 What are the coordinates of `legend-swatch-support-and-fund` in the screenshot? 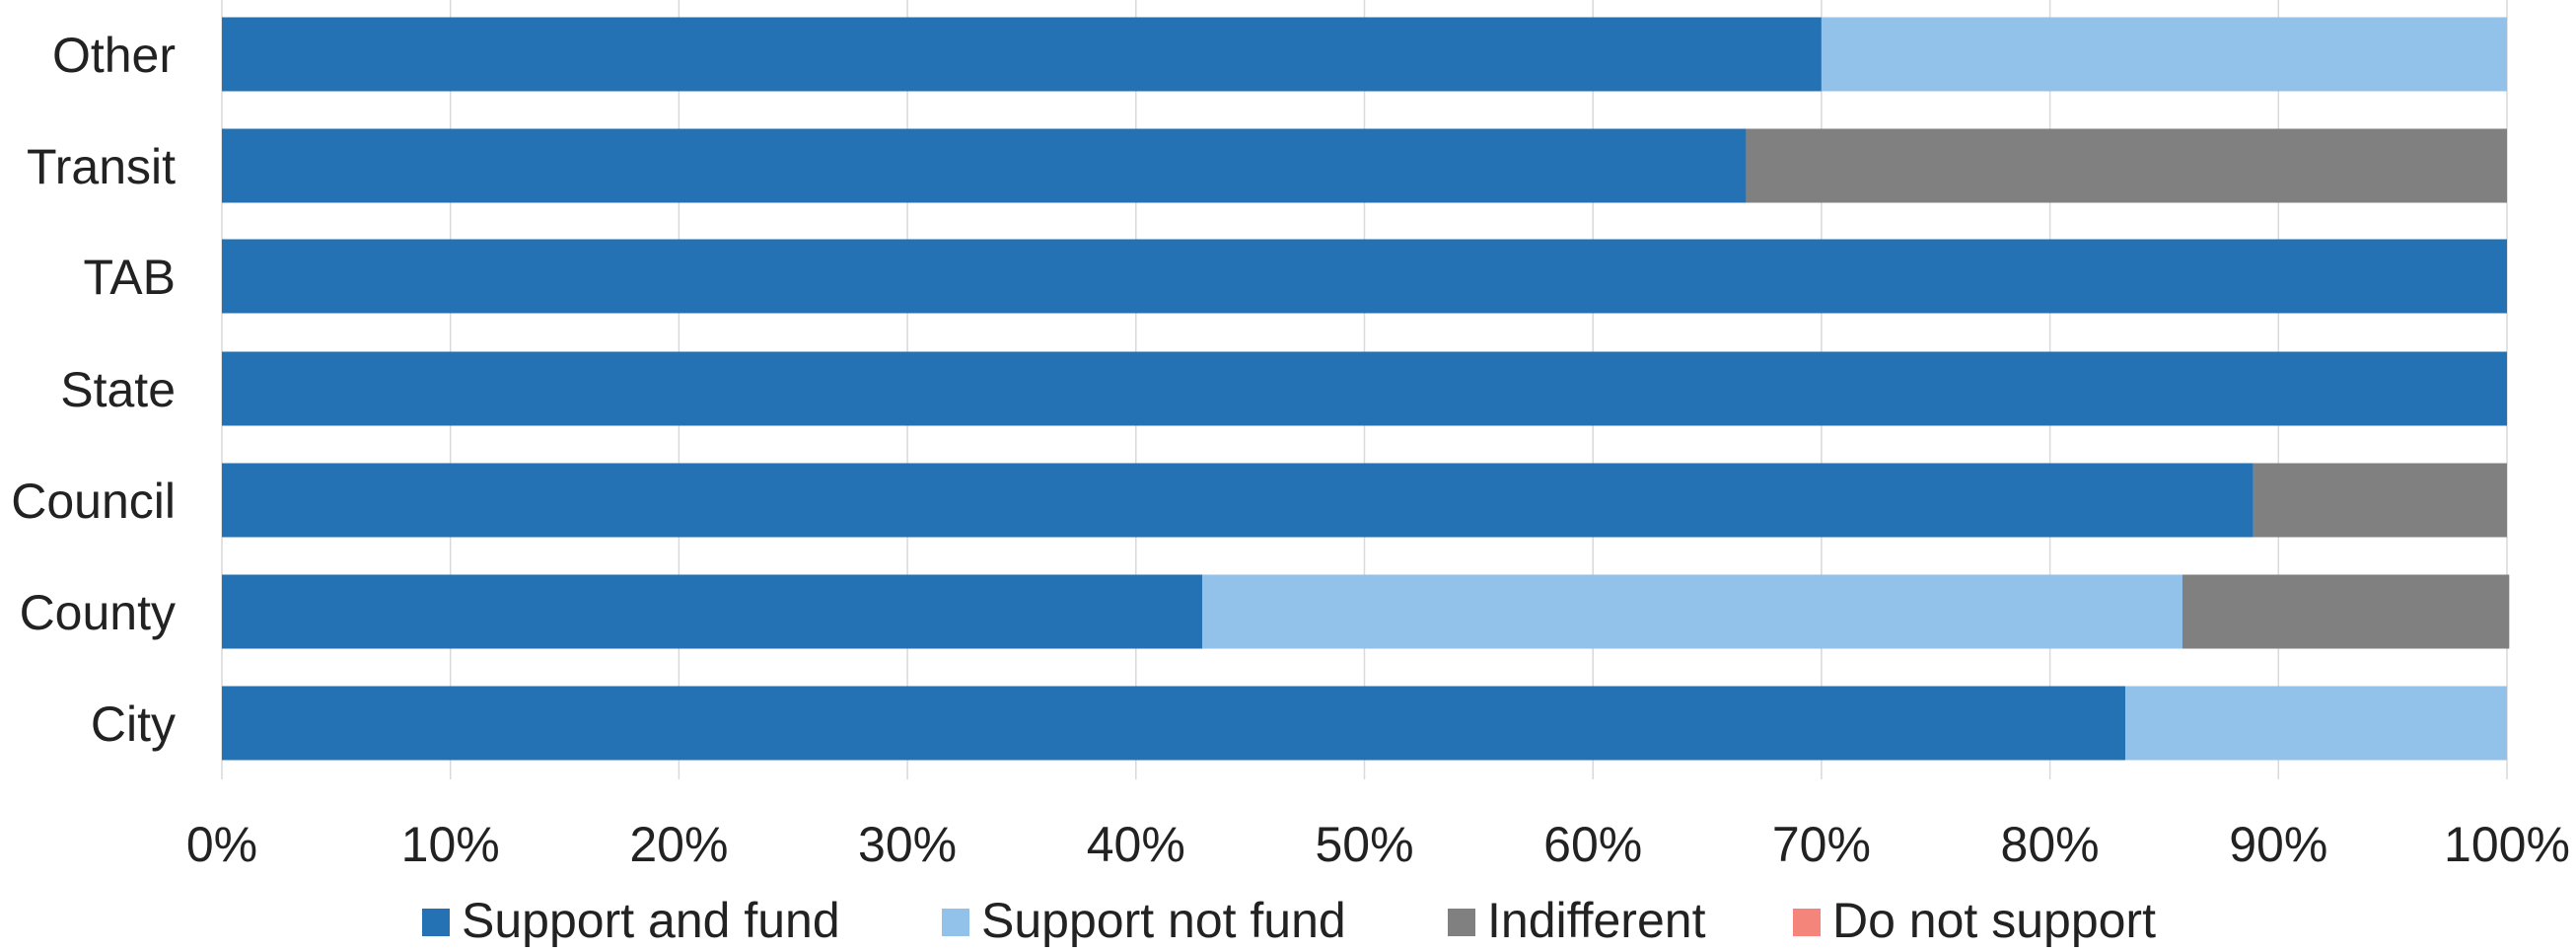 It's located at (436, 922).